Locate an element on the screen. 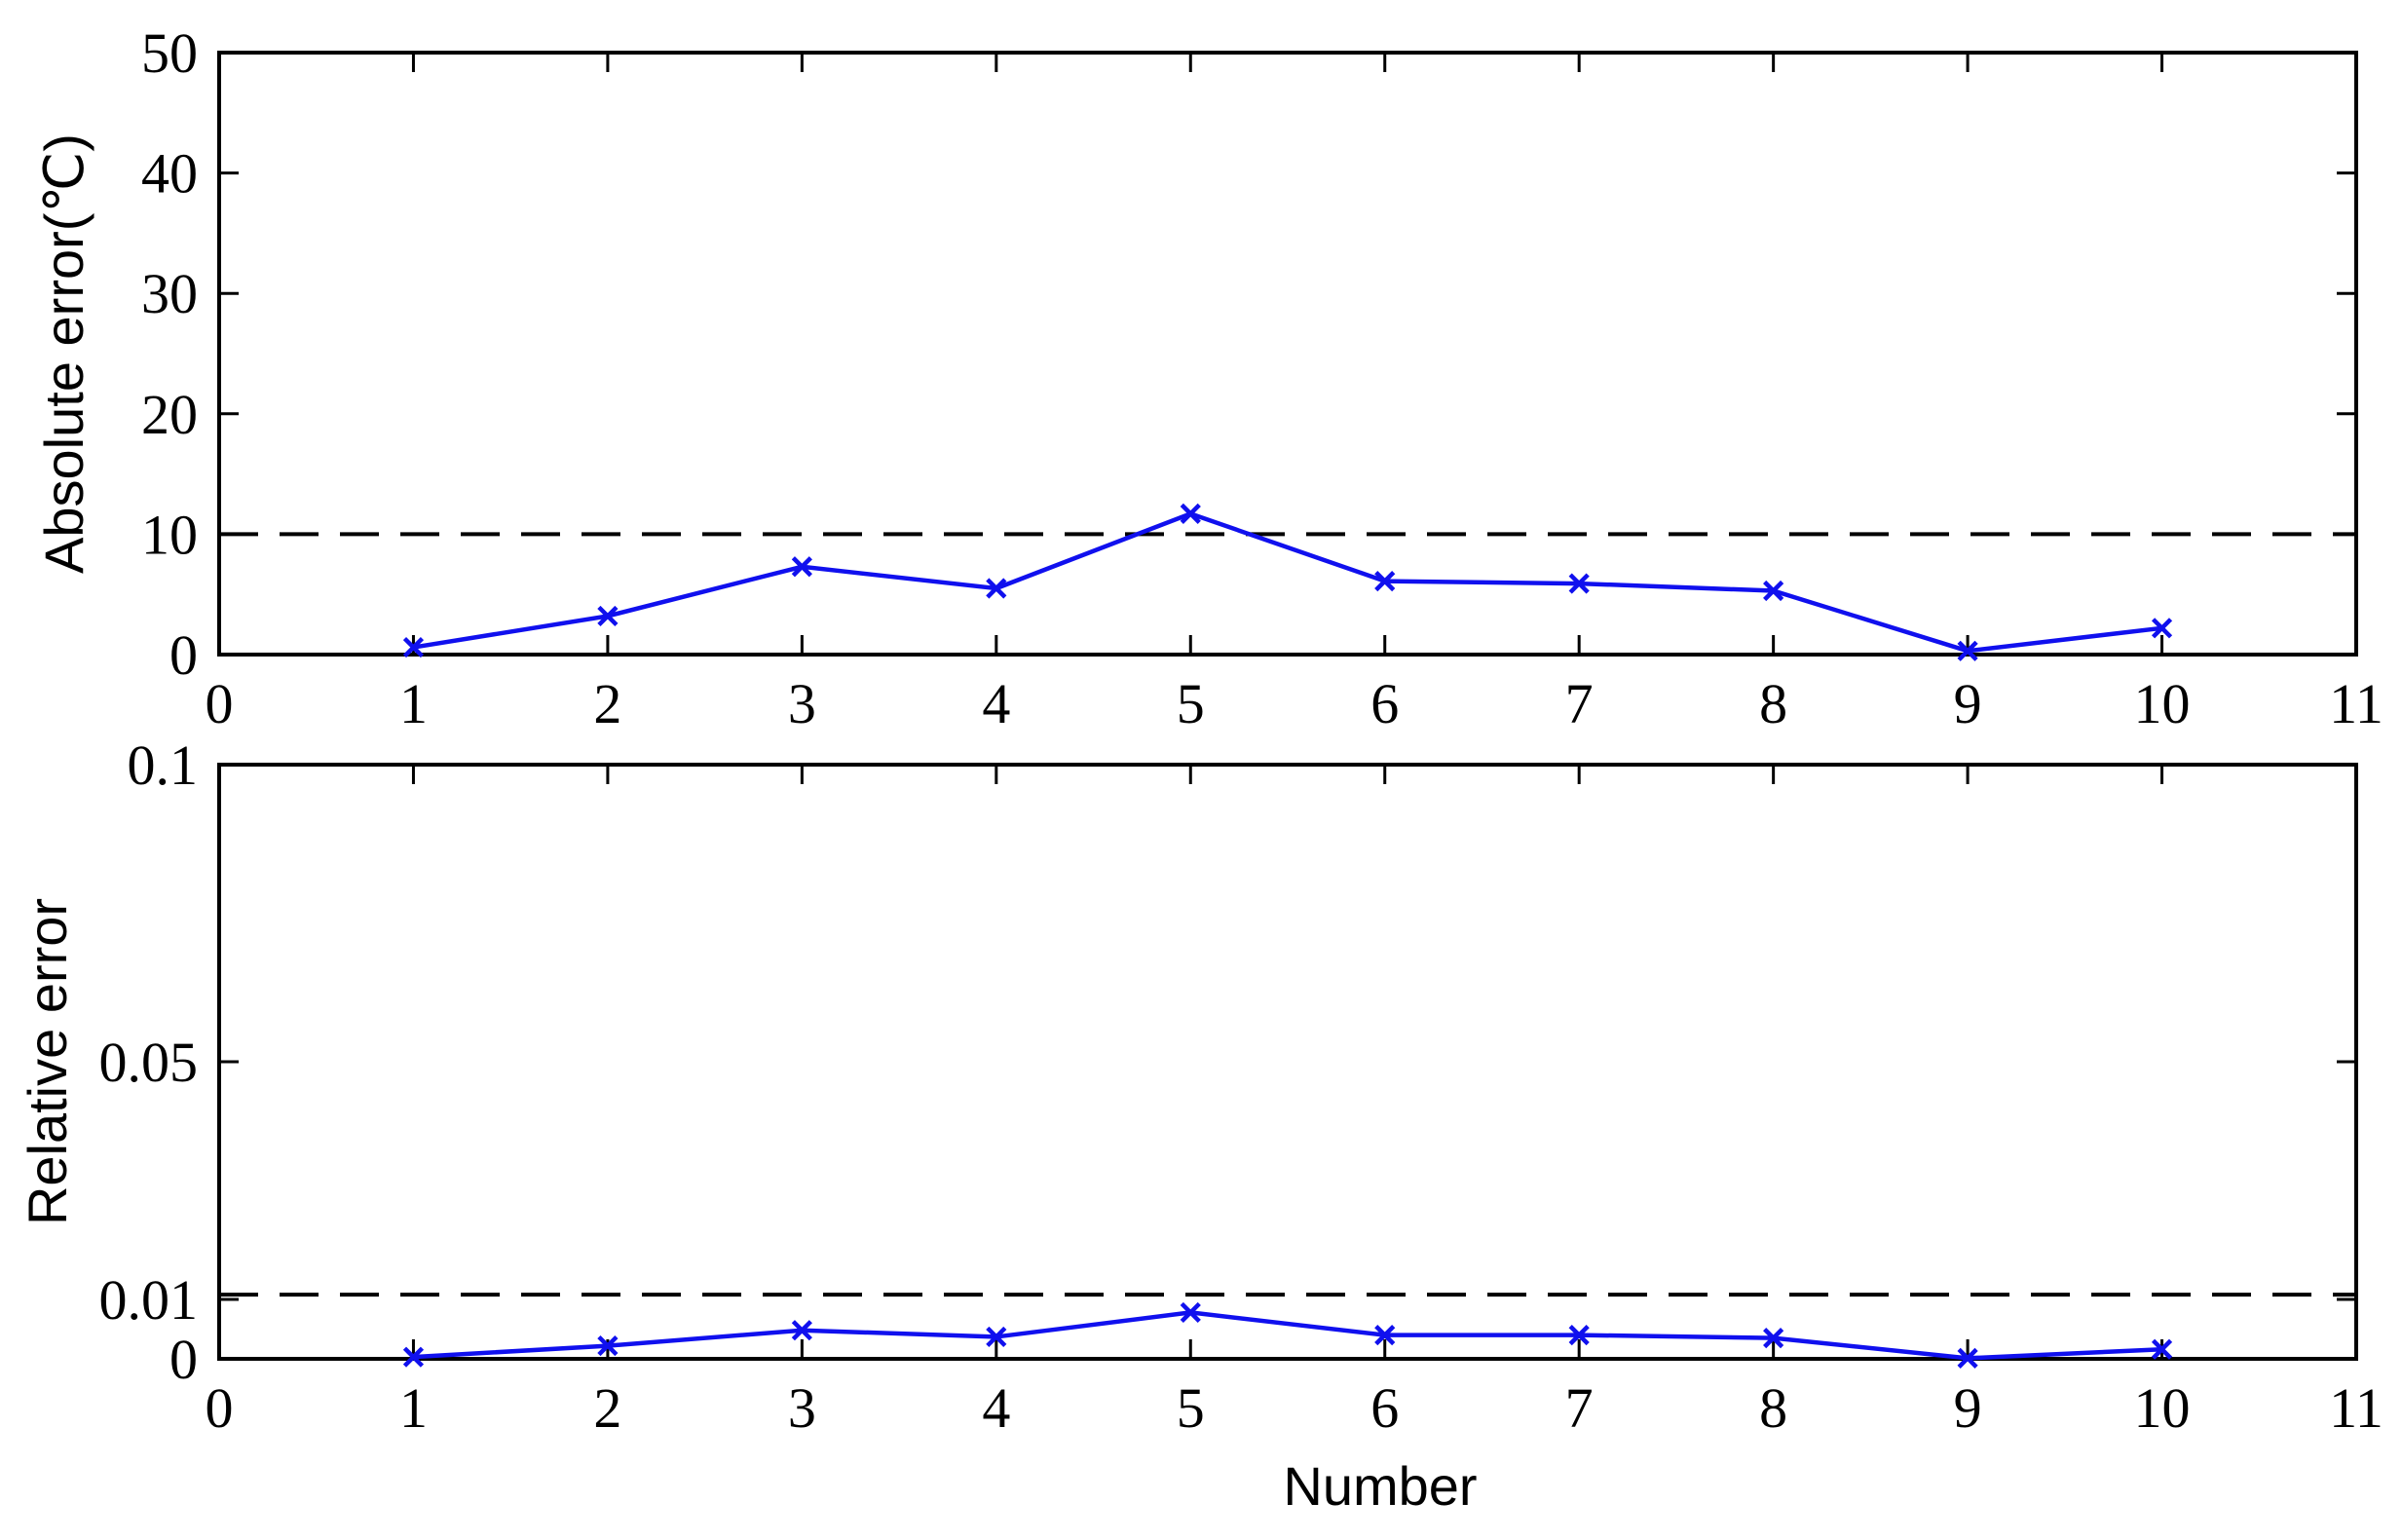 Image resolution: width=2402 pixels, height=1540 pixels. y-tick-label: 10 is located at coordinates (169, 534).